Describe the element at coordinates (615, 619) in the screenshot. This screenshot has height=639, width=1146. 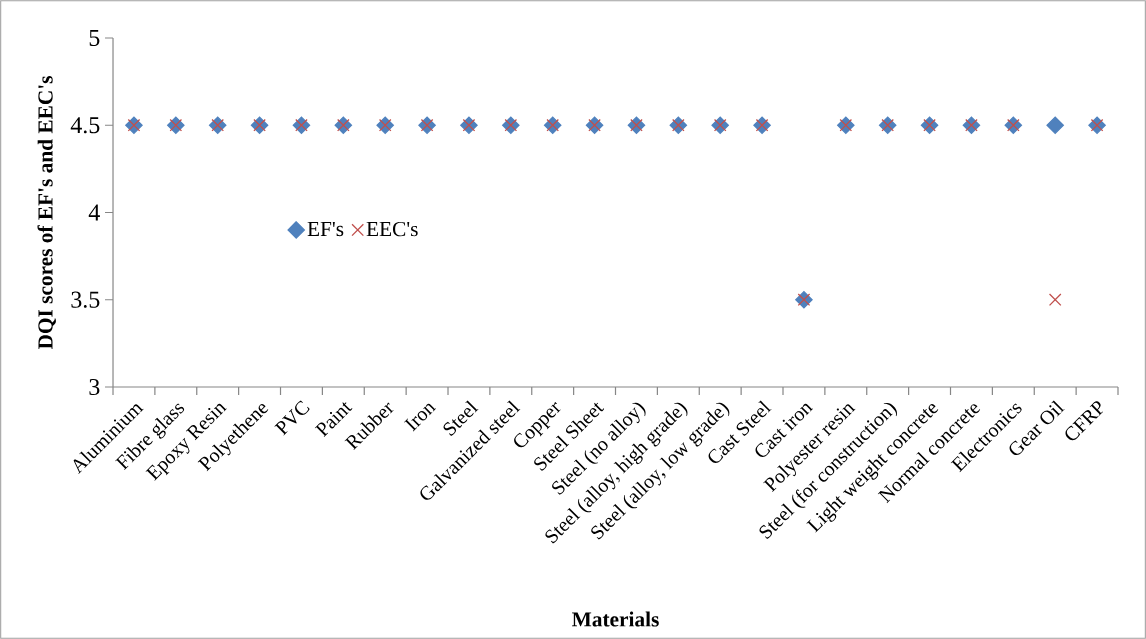
I see `x-axis-title: Materials` at that location.